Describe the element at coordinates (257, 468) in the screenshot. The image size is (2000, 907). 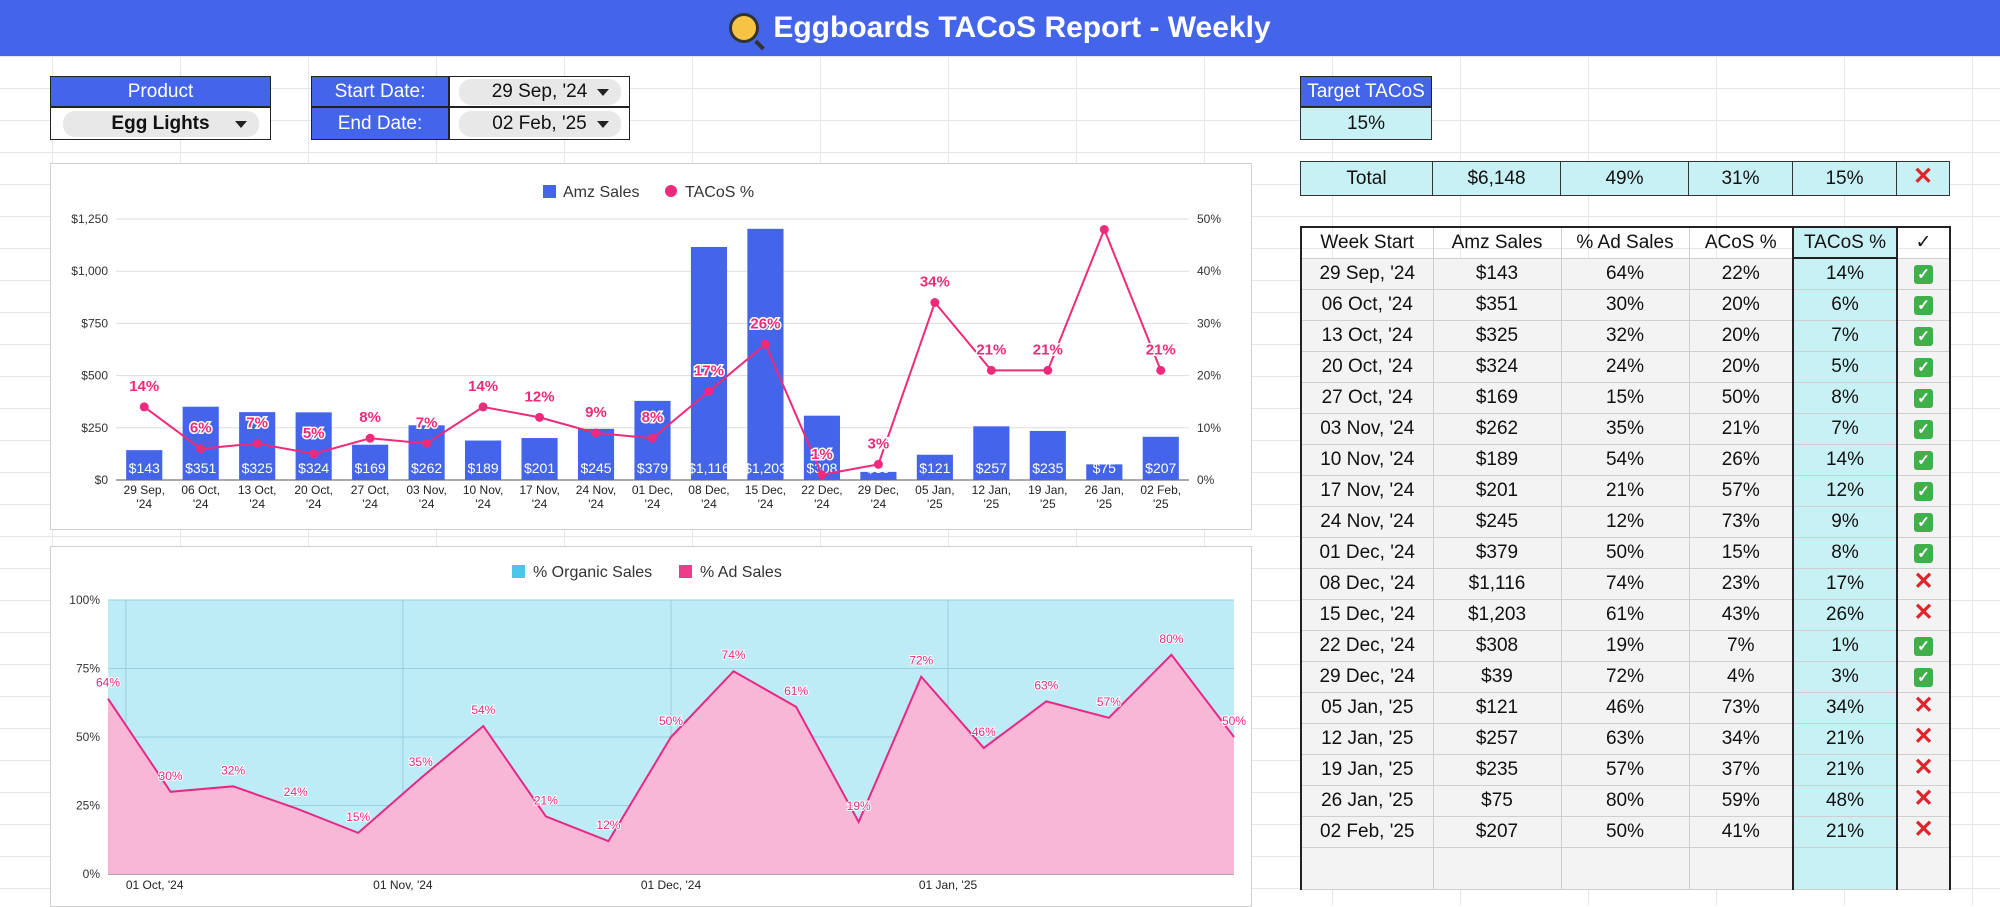
I see `bar-data-label: $325` at that location.